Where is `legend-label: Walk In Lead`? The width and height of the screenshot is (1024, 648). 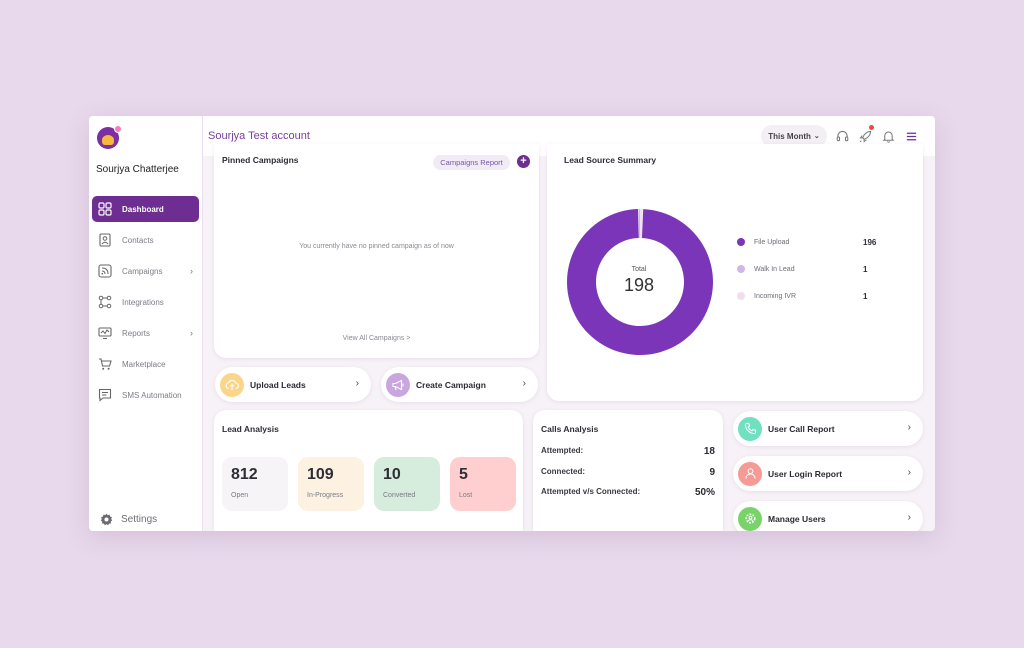
legend-label: Walk In Lead is located at coordinates (774, 269).